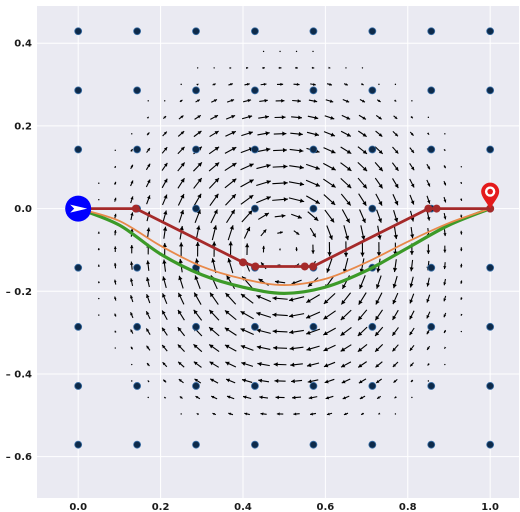 This screenshot has width=520, height=512. What do you see at coordinates (490, 507) in the screenshot?
I see `x-tick-label: 1.0` at bounding box center [490, 507].